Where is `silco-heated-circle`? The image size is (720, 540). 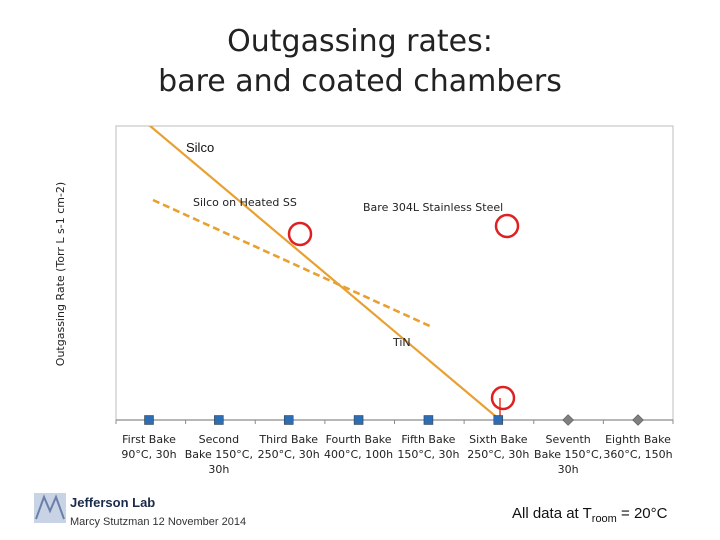 silco-heated-circle is located at coordinates (300, 234).